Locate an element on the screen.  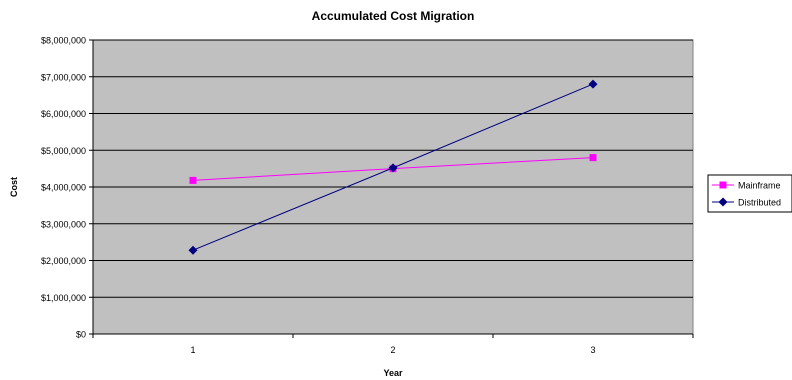
x-axis-label: Year is located at coordinates (393, 373).